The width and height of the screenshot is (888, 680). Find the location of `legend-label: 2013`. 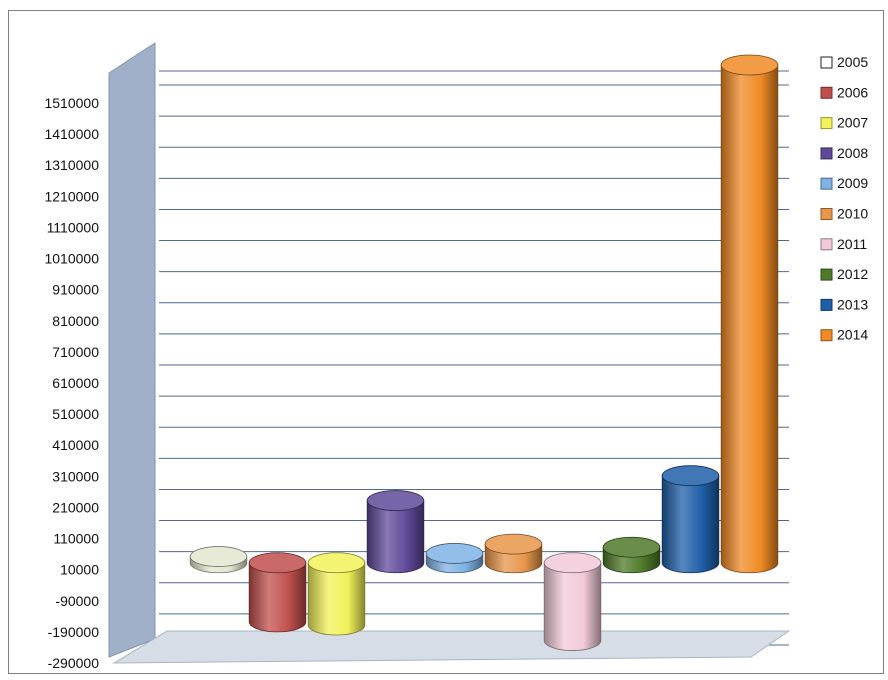

legend-label: 2013 is located at coordinates (852, 304).